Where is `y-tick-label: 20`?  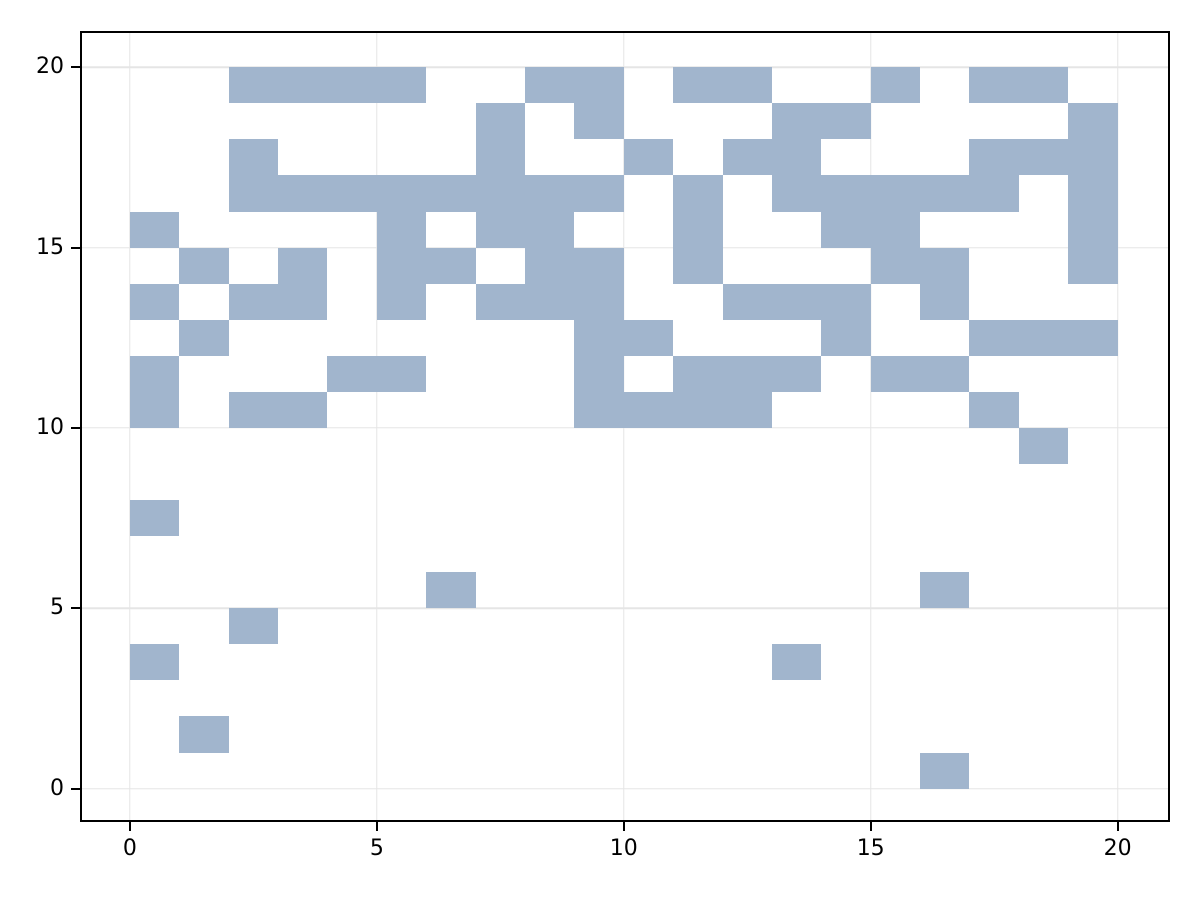
y-tick-label: 20 is located at coordinates (50, 67).